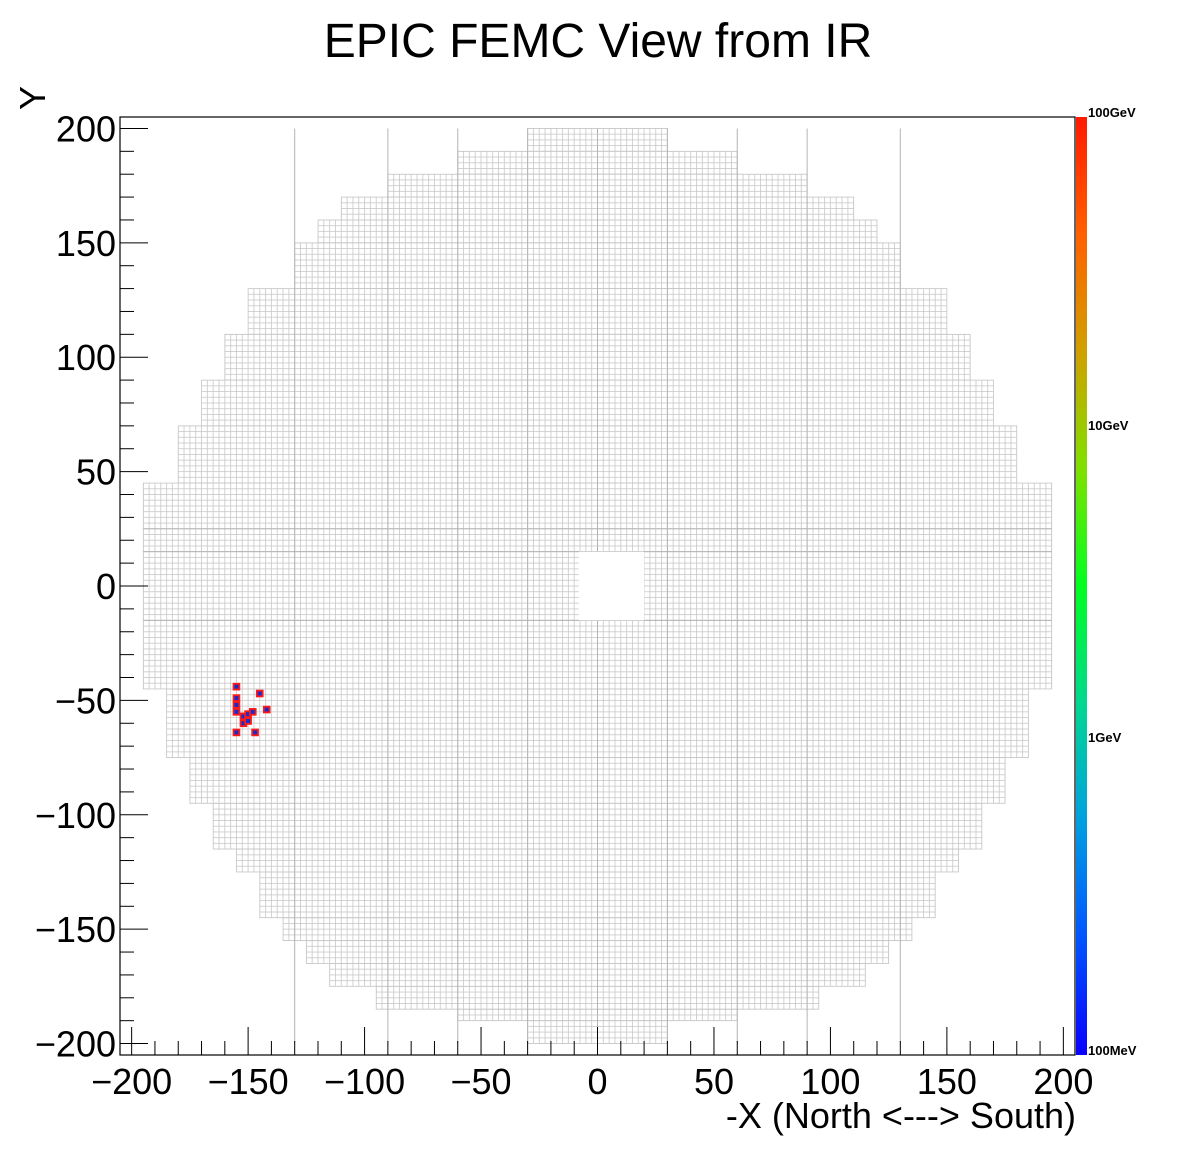  Describe the element at coordinates (86, 128) in the screenshot. I see `y-tick-label: 200` at that location.